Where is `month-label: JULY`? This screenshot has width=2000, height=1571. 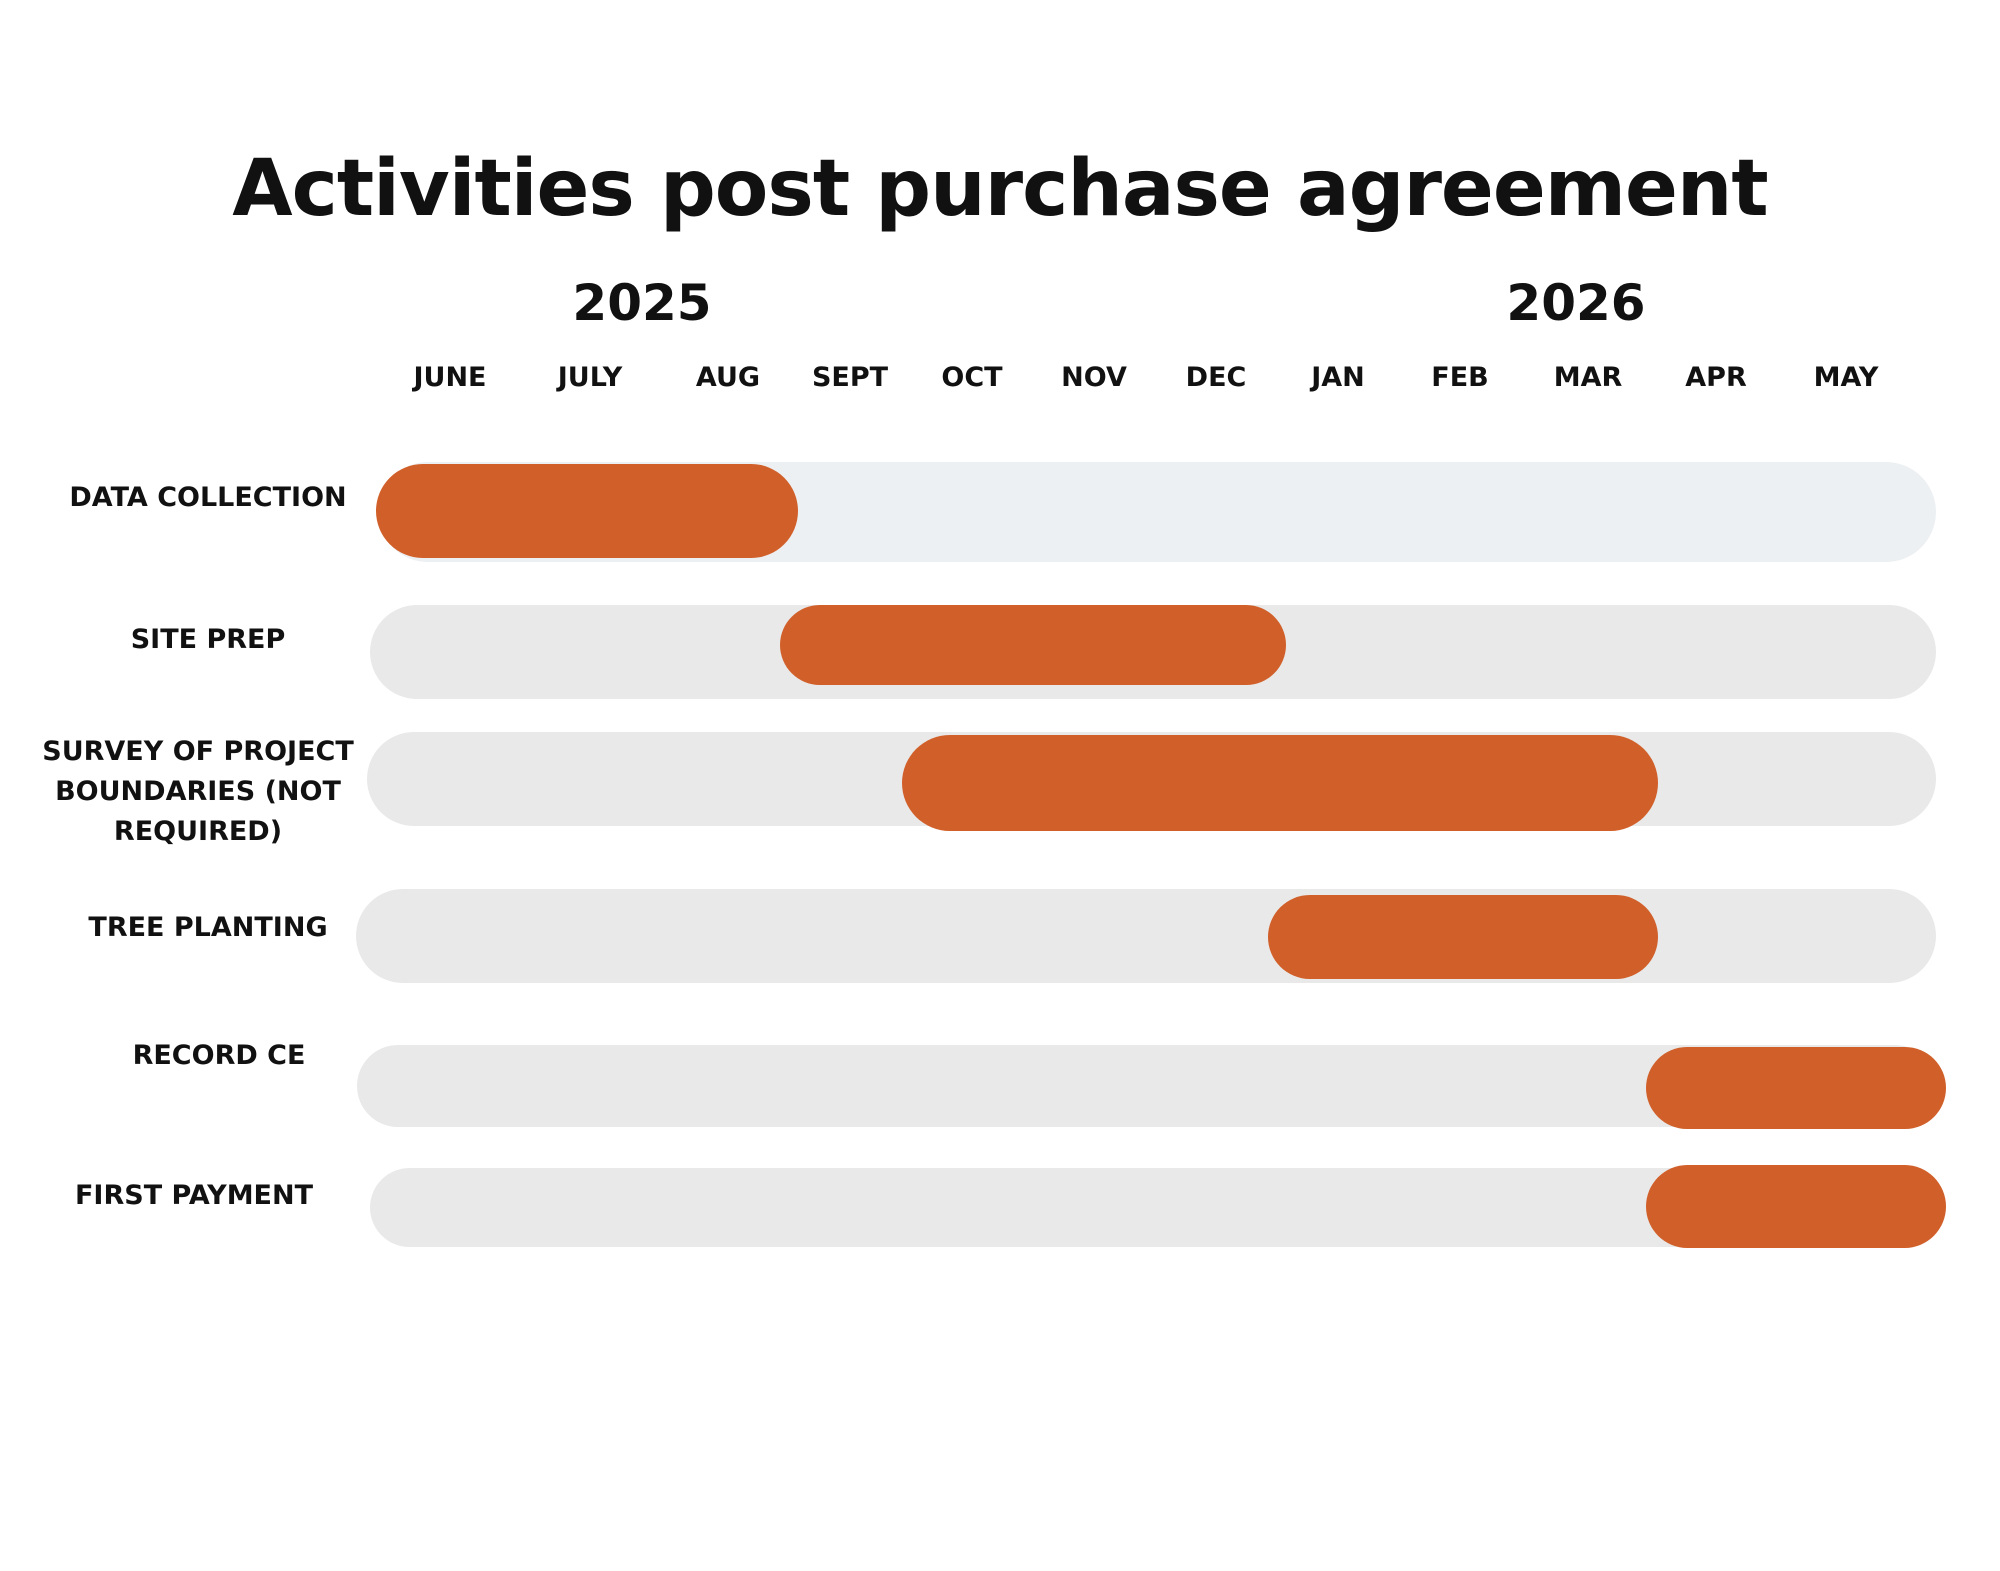
month-label: JULY is located at coordinates (590, 377).